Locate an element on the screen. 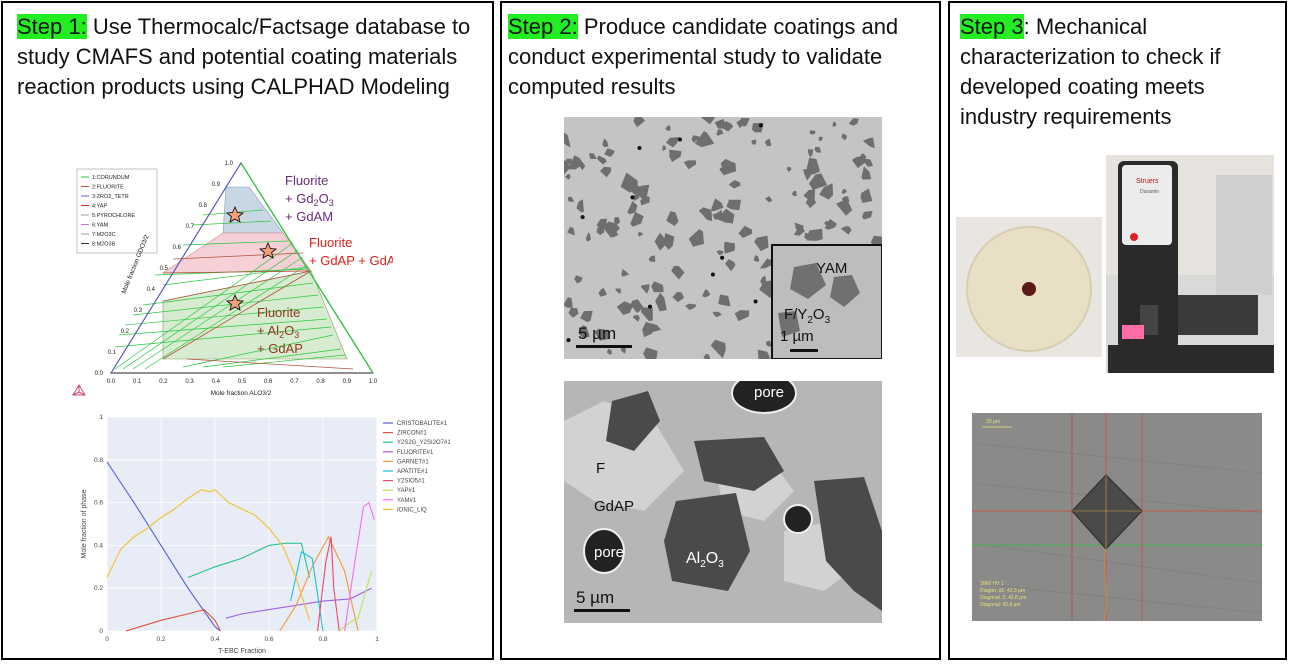 The width and height of the screenshot is (1307, 664). region1-line2: + Gd2O3 is located at coordinates (309, 199).